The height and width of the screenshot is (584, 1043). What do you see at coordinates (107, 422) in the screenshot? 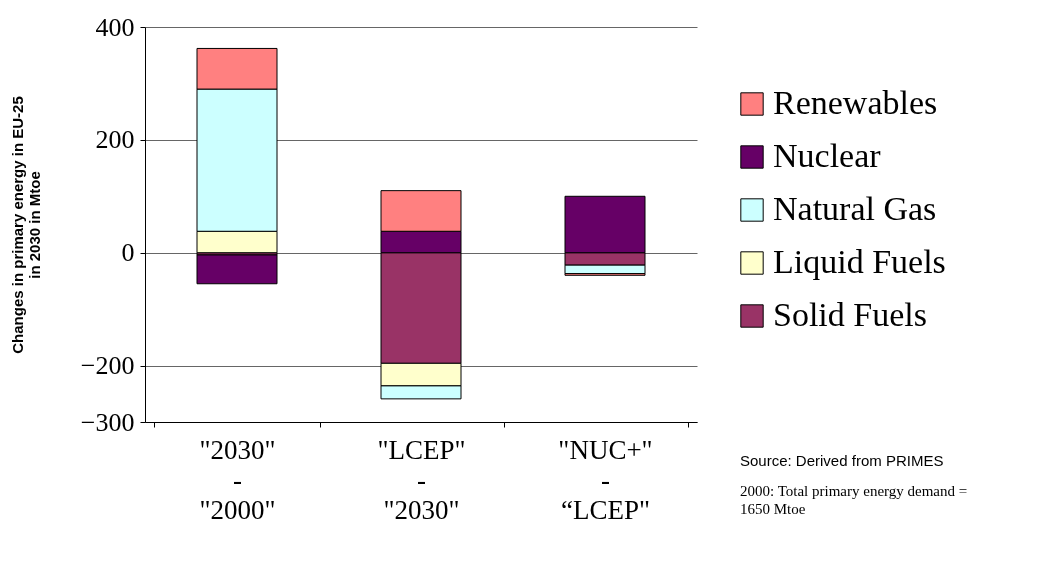
I see `y-tick-label: −300` at bounding box center [107, 422].